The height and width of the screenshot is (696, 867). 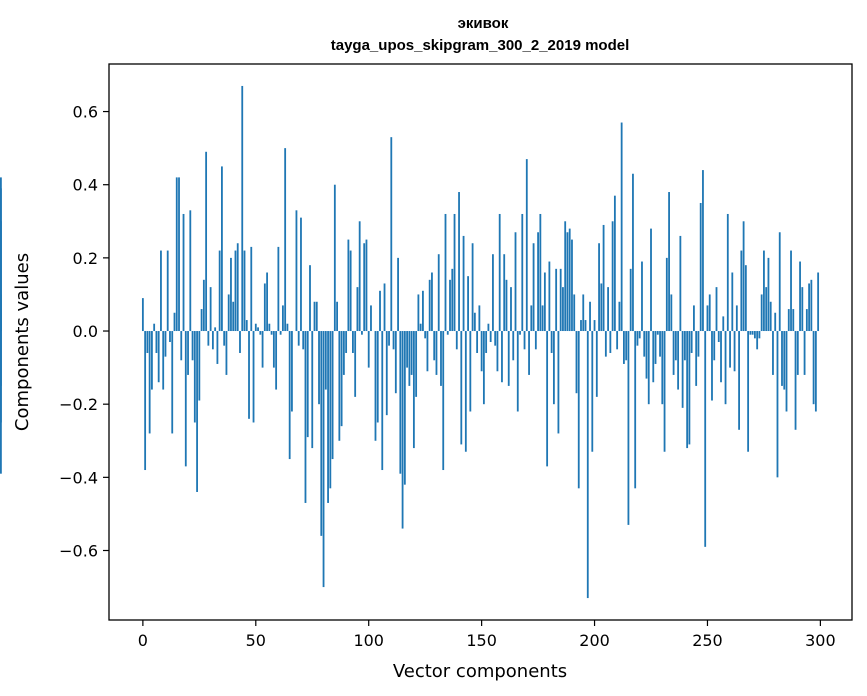 What do you see at coordinates (368, 640) in the screenshot?
I see `x-tick-label: 100` at bounding box center [368, 640].